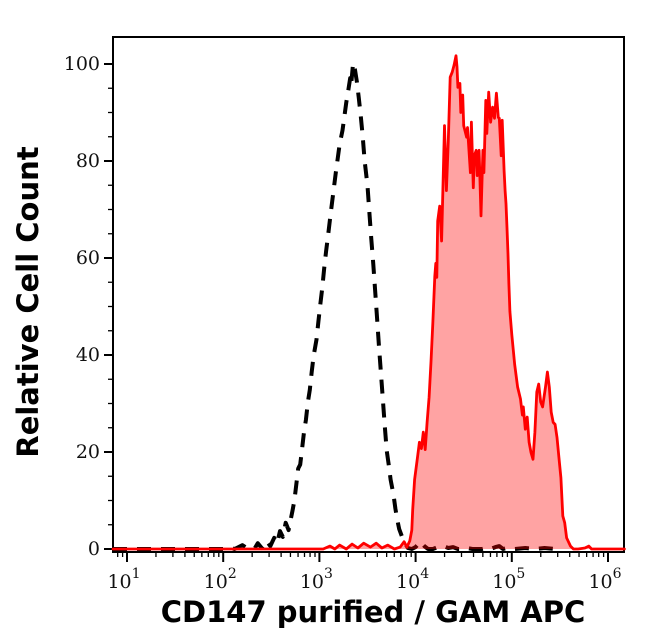  What do you see at coordinates (412, 579) in the screenshot?
I see `x-tick-label: 10⁴` at bounding box center [412, 579].